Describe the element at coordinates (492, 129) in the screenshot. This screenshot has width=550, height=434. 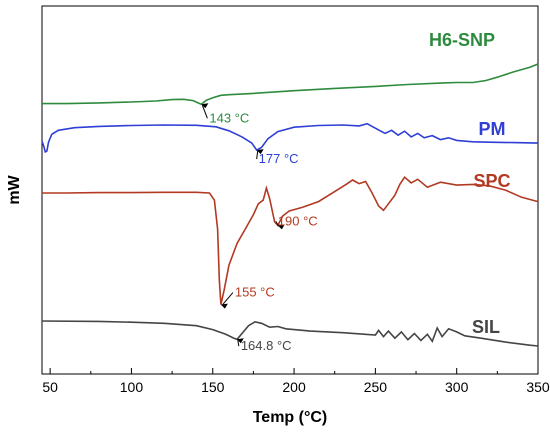
I see `series-label-pm: PM` at that location.